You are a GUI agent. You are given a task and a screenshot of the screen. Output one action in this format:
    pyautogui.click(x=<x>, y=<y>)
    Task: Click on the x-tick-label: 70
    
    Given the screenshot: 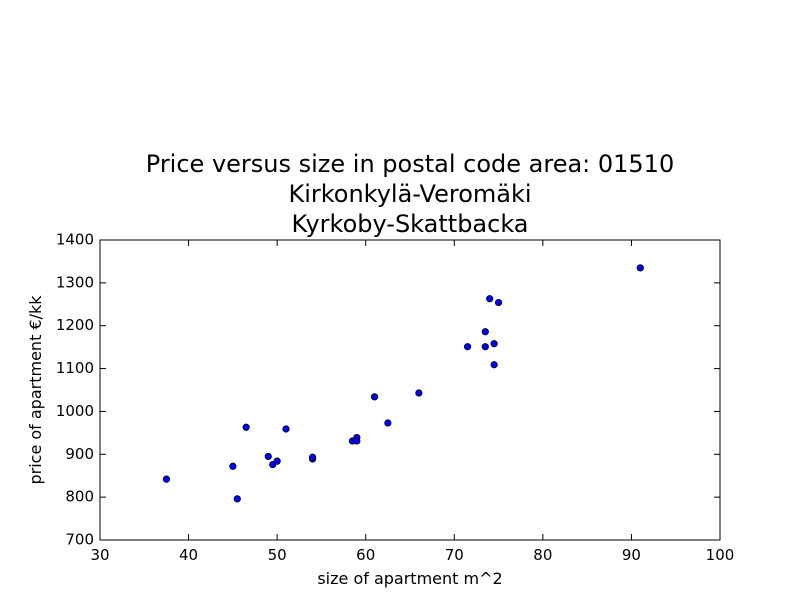 What is the action you would take?
    pyautogui.click(x=454, y=555)
    